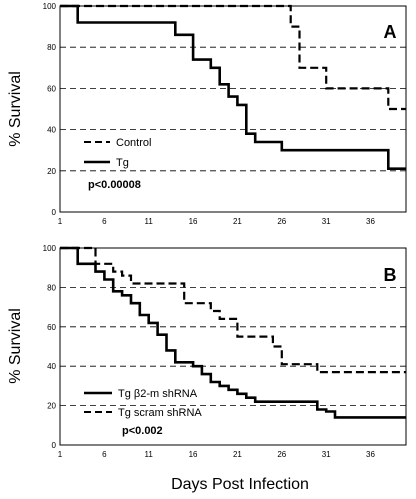 This screenshot has width=416, height=499. Describe the element at coordinates (114, 185) in the screenshot. I see `p-value-annotation: p<0.00008` at that location.